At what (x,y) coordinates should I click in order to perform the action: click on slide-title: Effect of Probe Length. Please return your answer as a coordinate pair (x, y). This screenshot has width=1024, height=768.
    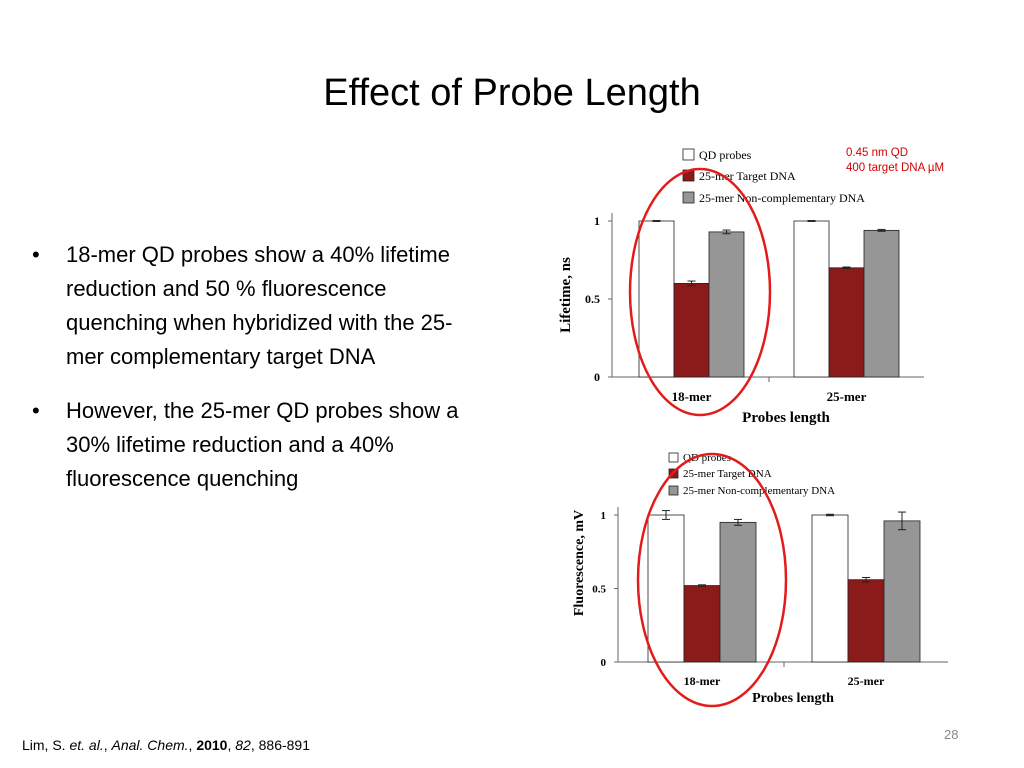
    Looking at the image, I should click on (512, 93).